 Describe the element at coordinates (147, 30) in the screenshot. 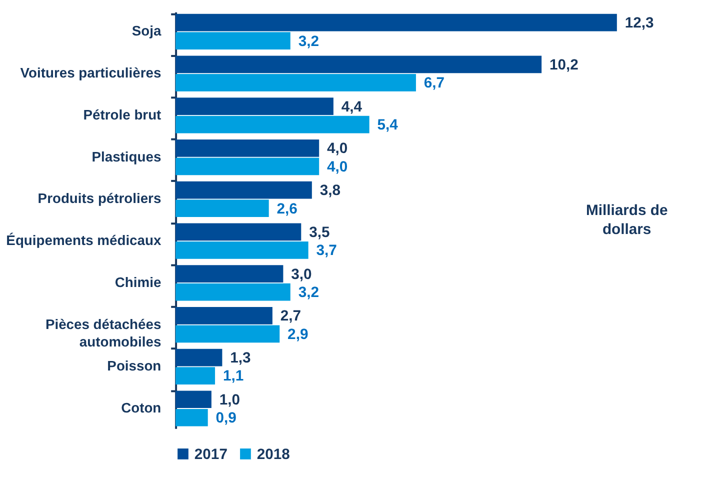

I see `y-tick-label: Soja` at that location.